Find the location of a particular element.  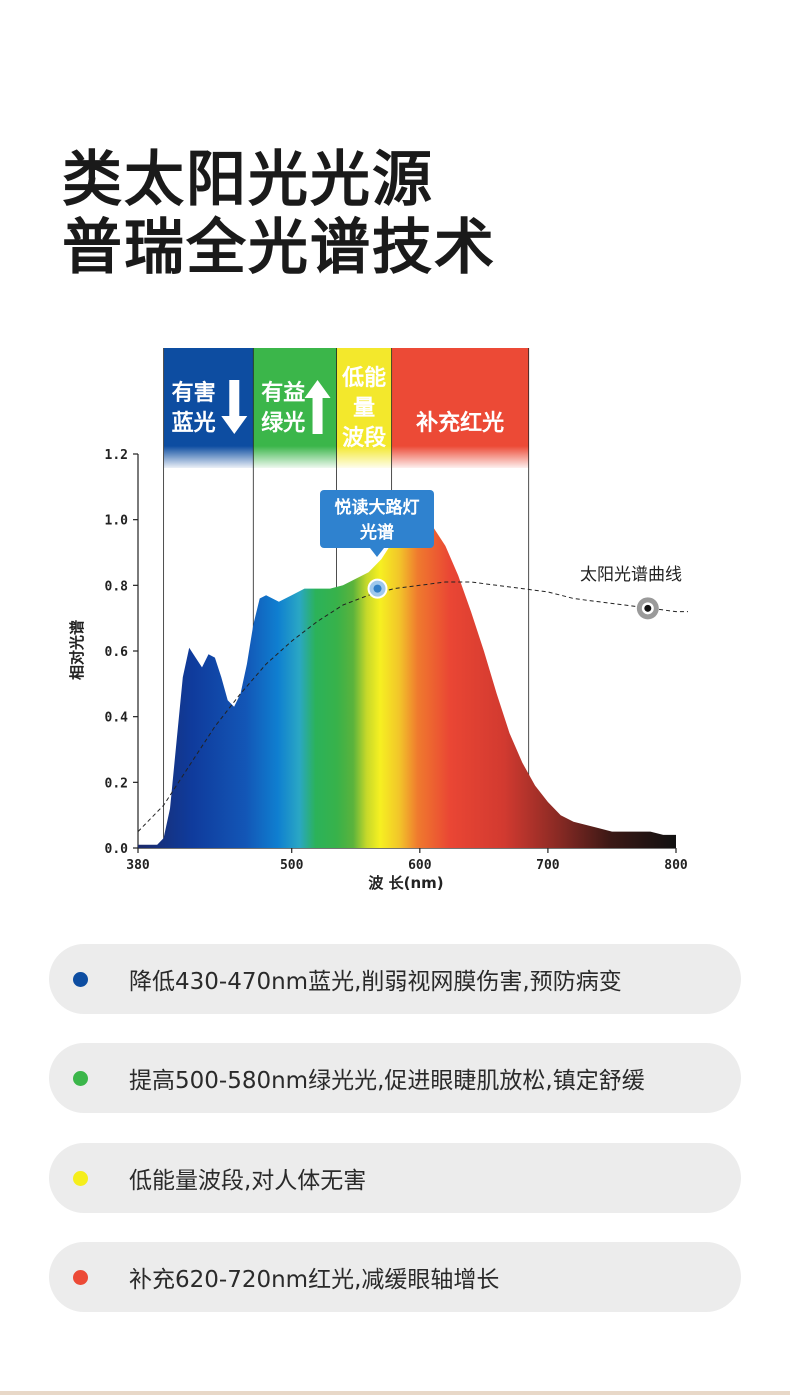

band-label: 有益 is located at coordinates (283, 393).